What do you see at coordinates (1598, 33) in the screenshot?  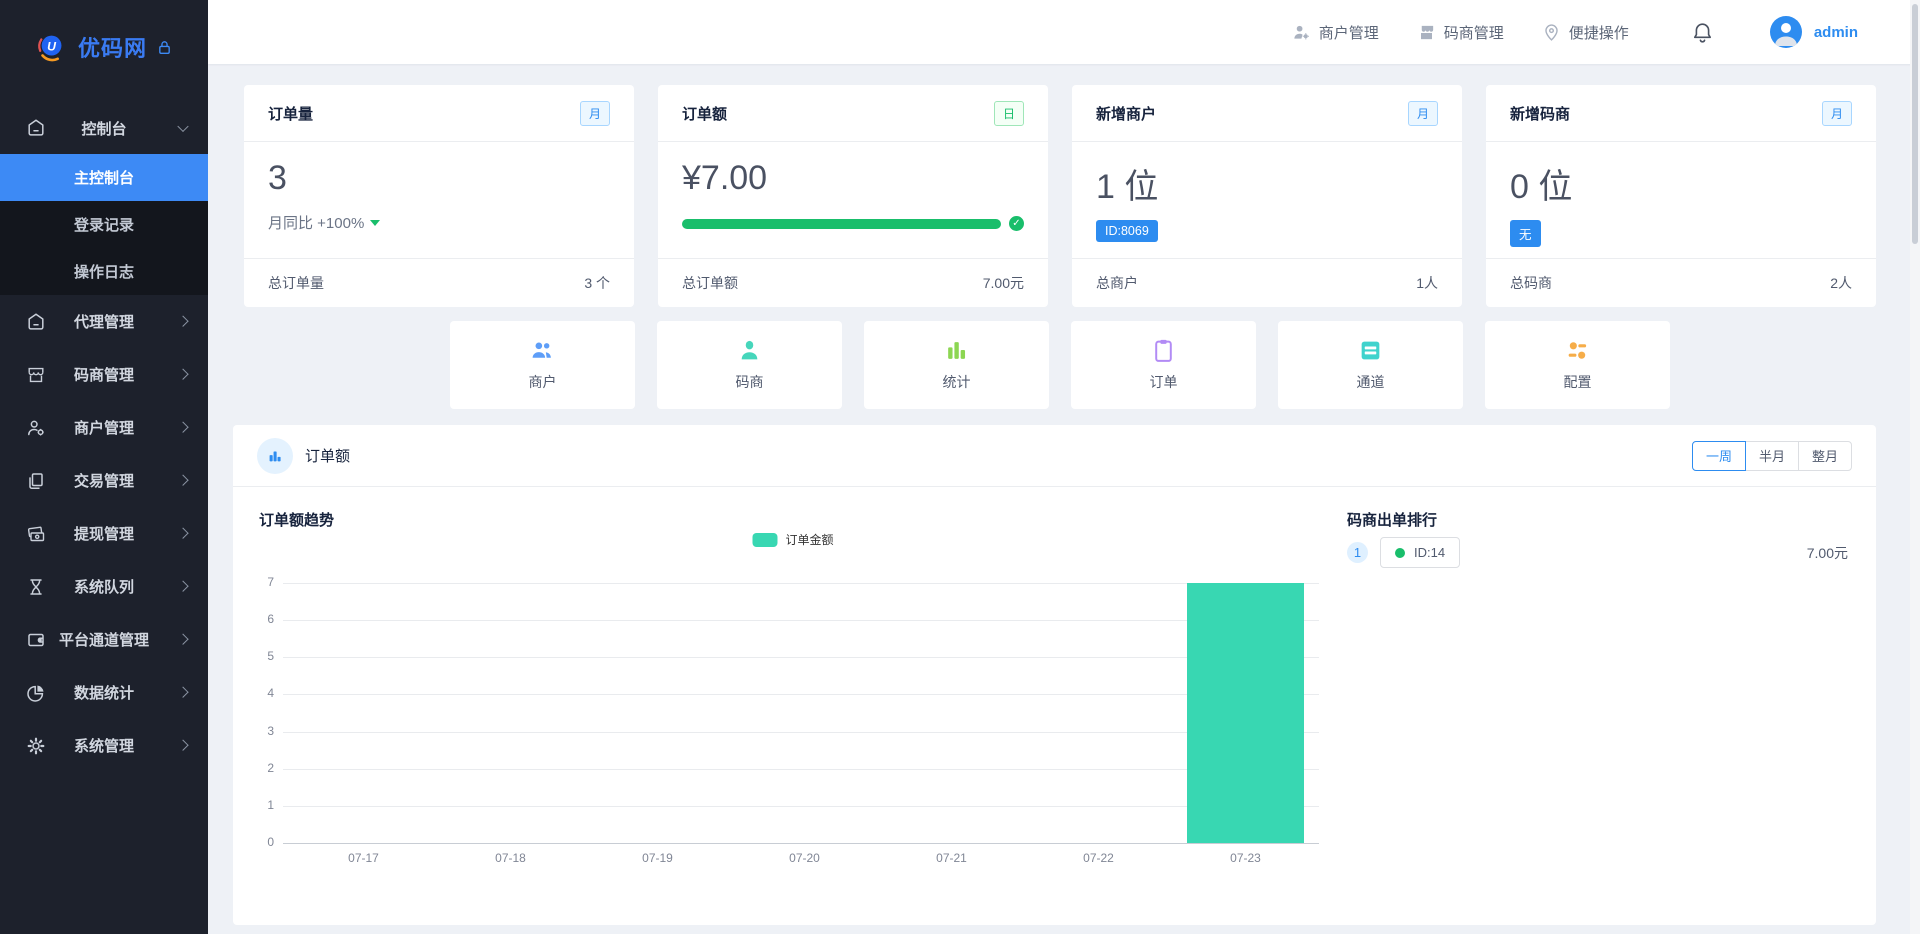 I see `header-link-label: 便捷操作` at bounding box center [1598, 33].